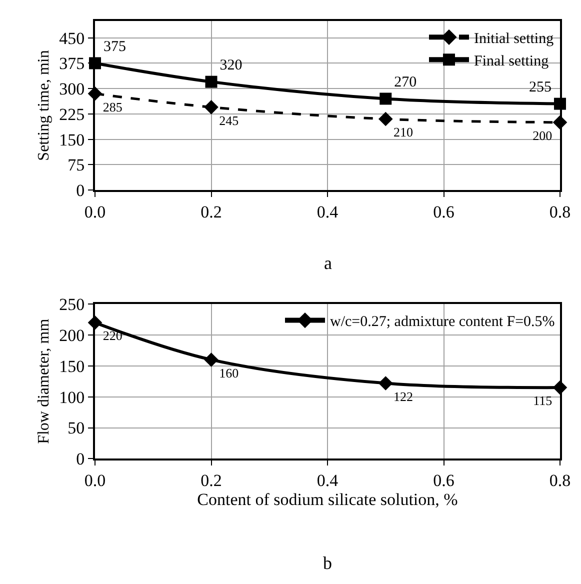 Image resolution: width=581 pixels, height=584 pixels. I want to click on data-label: 160, so click(229, 372).